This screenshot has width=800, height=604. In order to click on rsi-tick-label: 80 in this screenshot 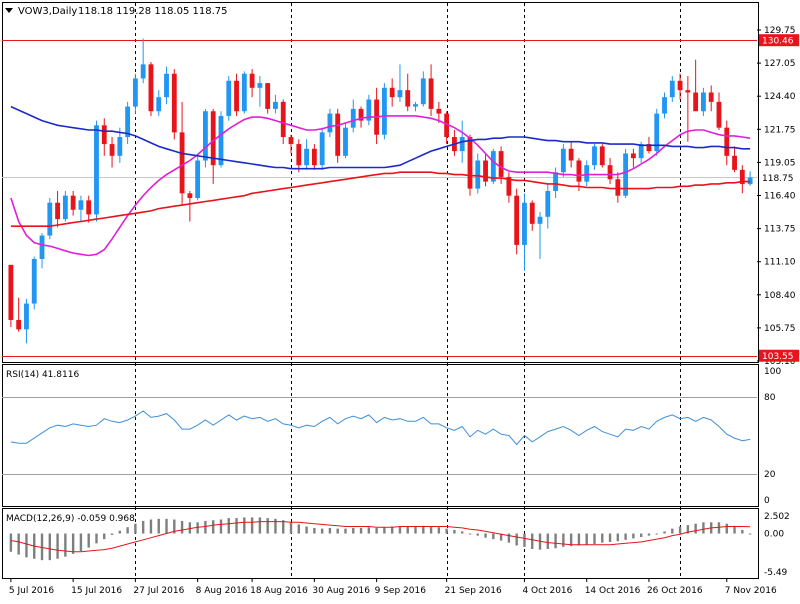, I will do `click(770, 398)`.